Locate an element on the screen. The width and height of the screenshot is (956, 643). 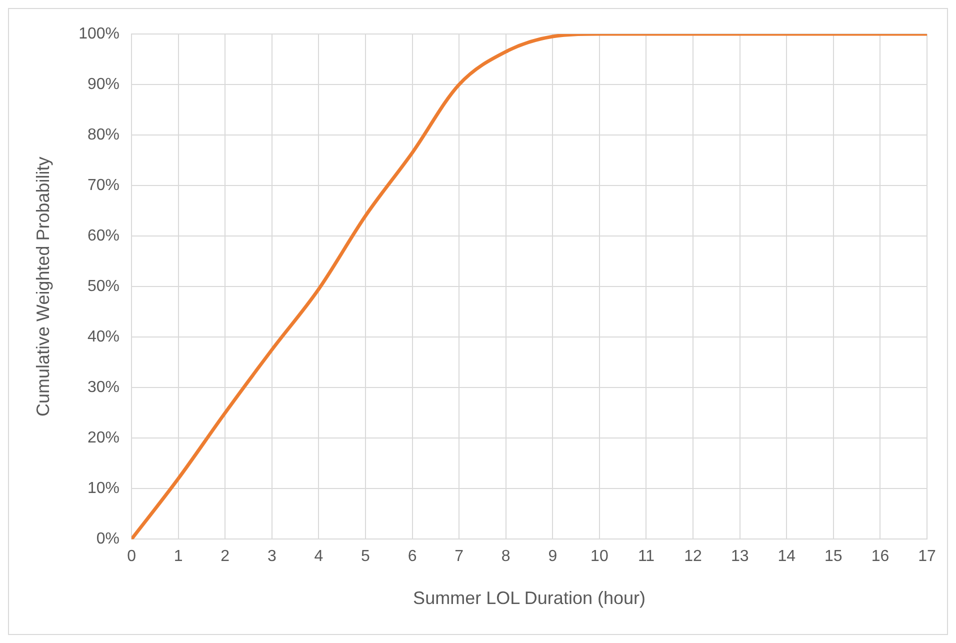
x-tick-label: 1 is located at coordinates (178, 557).